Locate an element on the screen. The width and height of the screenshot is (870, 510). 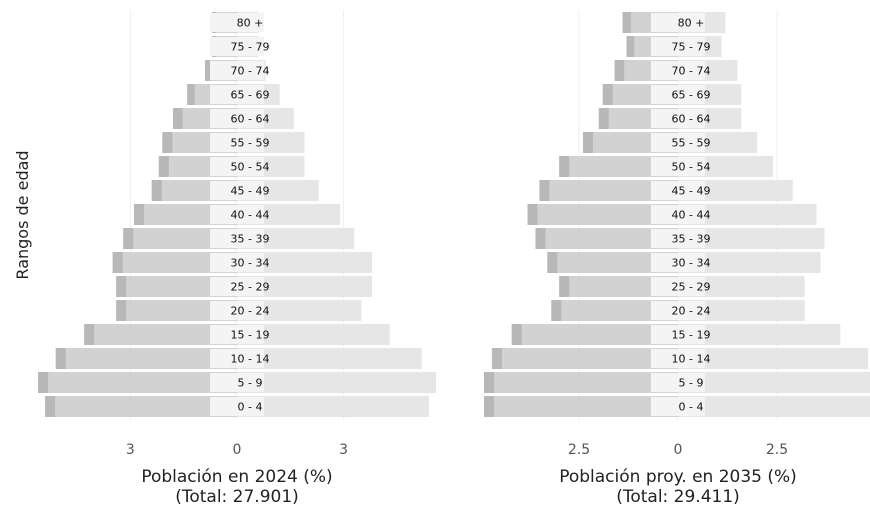
age-label-1-8: 40 - 44 is located at coordinates (250, 215).